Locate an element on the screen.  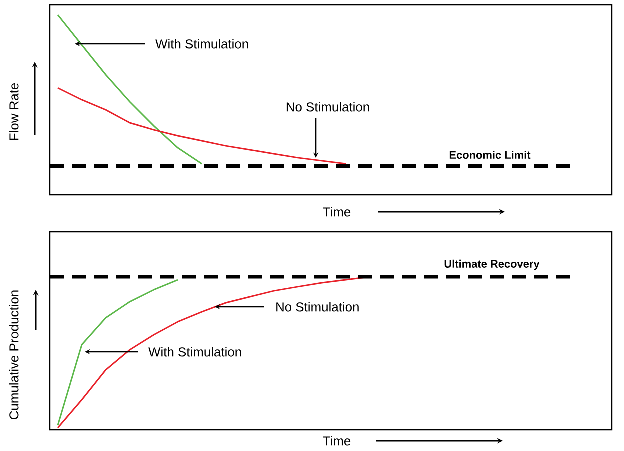
ref-line-label: Ultimate Recovery is located at coordinates (492, 265).